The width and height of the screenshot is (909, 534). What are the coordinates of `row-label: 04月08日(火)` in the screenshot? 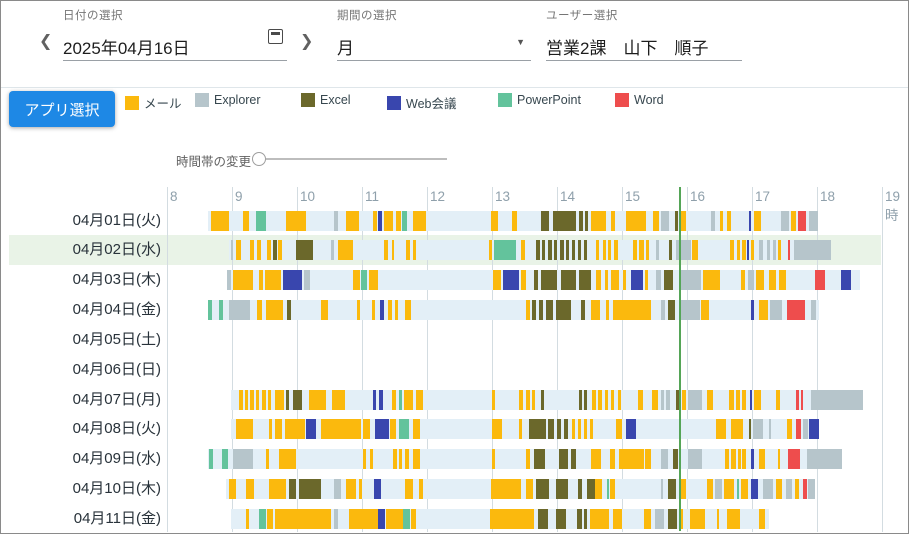 It's located at (116, 429).